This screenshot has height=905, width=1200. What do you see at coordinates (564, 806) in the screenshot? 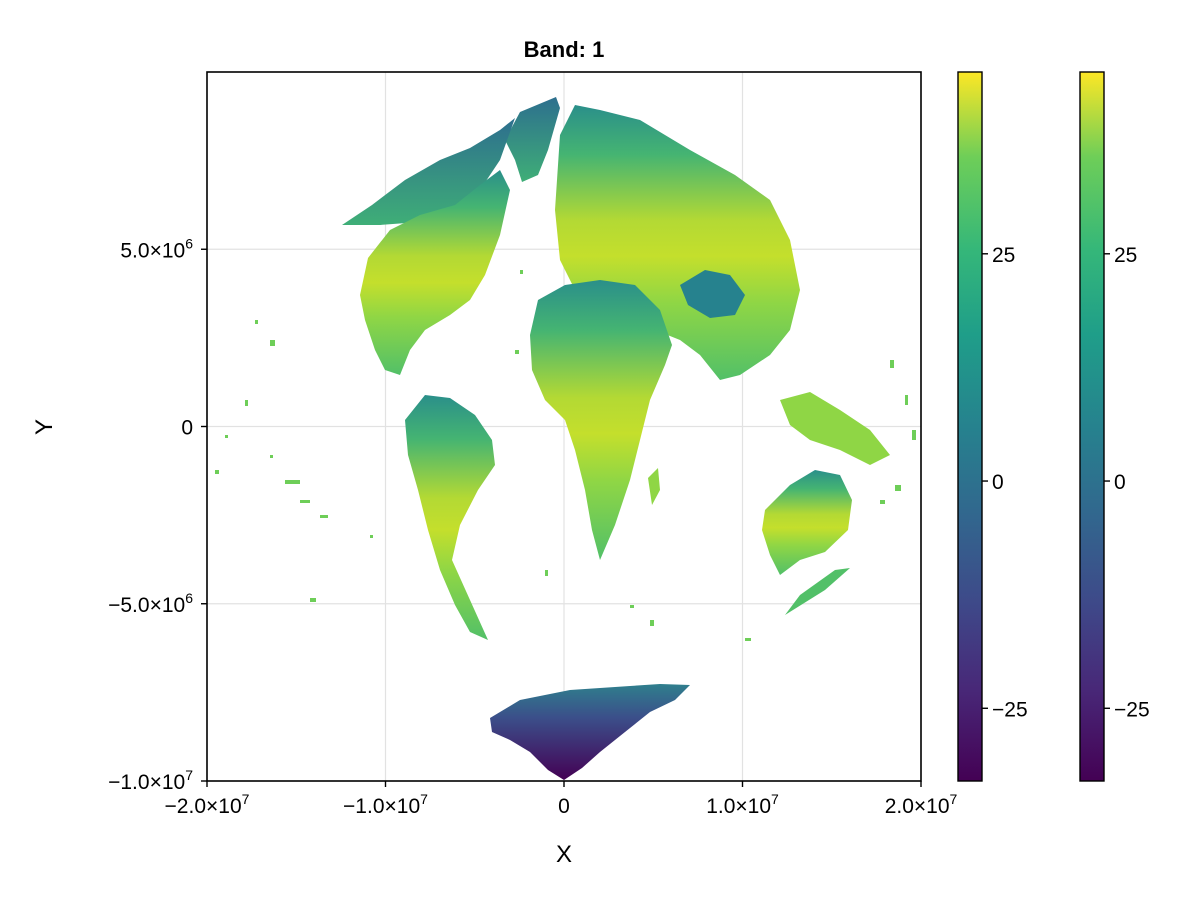
I see `x-tick-label: 0` at bounding box center [564, 806].